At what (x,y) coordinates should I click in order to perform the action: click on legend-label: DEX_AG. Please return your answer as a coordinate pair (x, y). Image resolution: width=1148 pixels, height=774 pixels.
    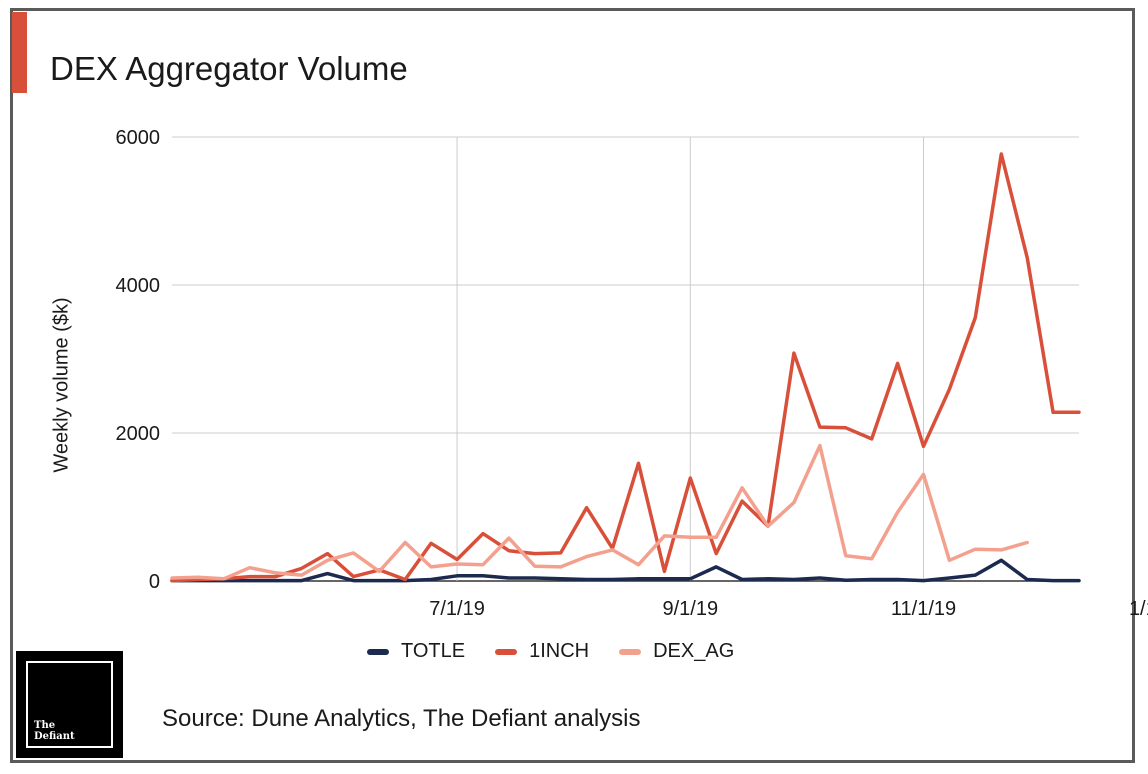
    Looking at the image, I should click on (694, 651).